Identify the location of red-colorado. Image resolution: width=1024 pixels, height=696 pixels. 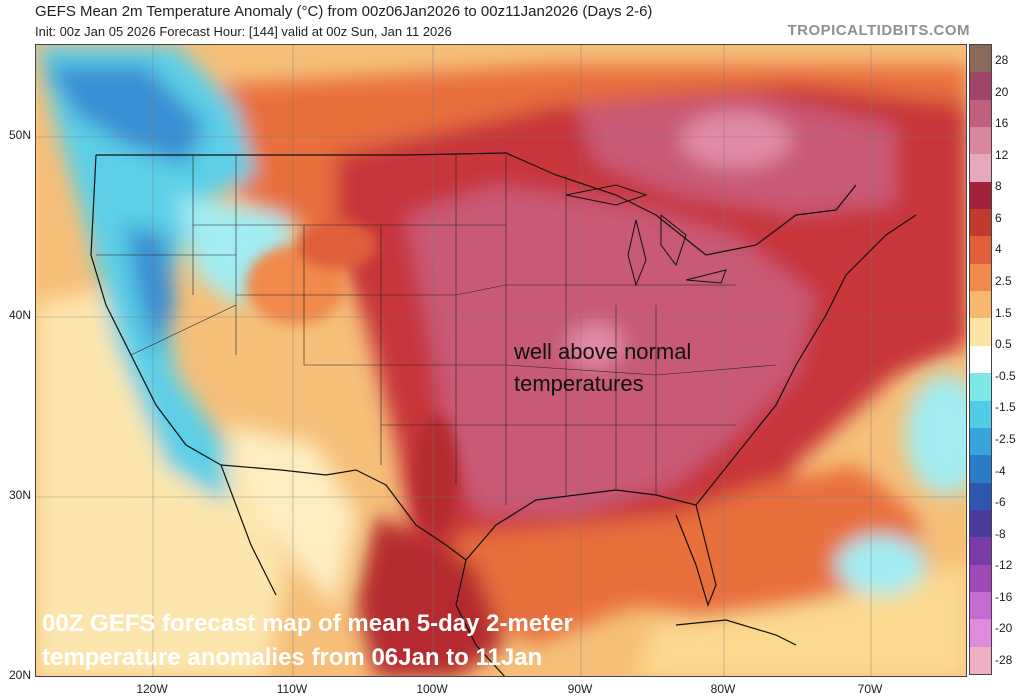
(336, 245).